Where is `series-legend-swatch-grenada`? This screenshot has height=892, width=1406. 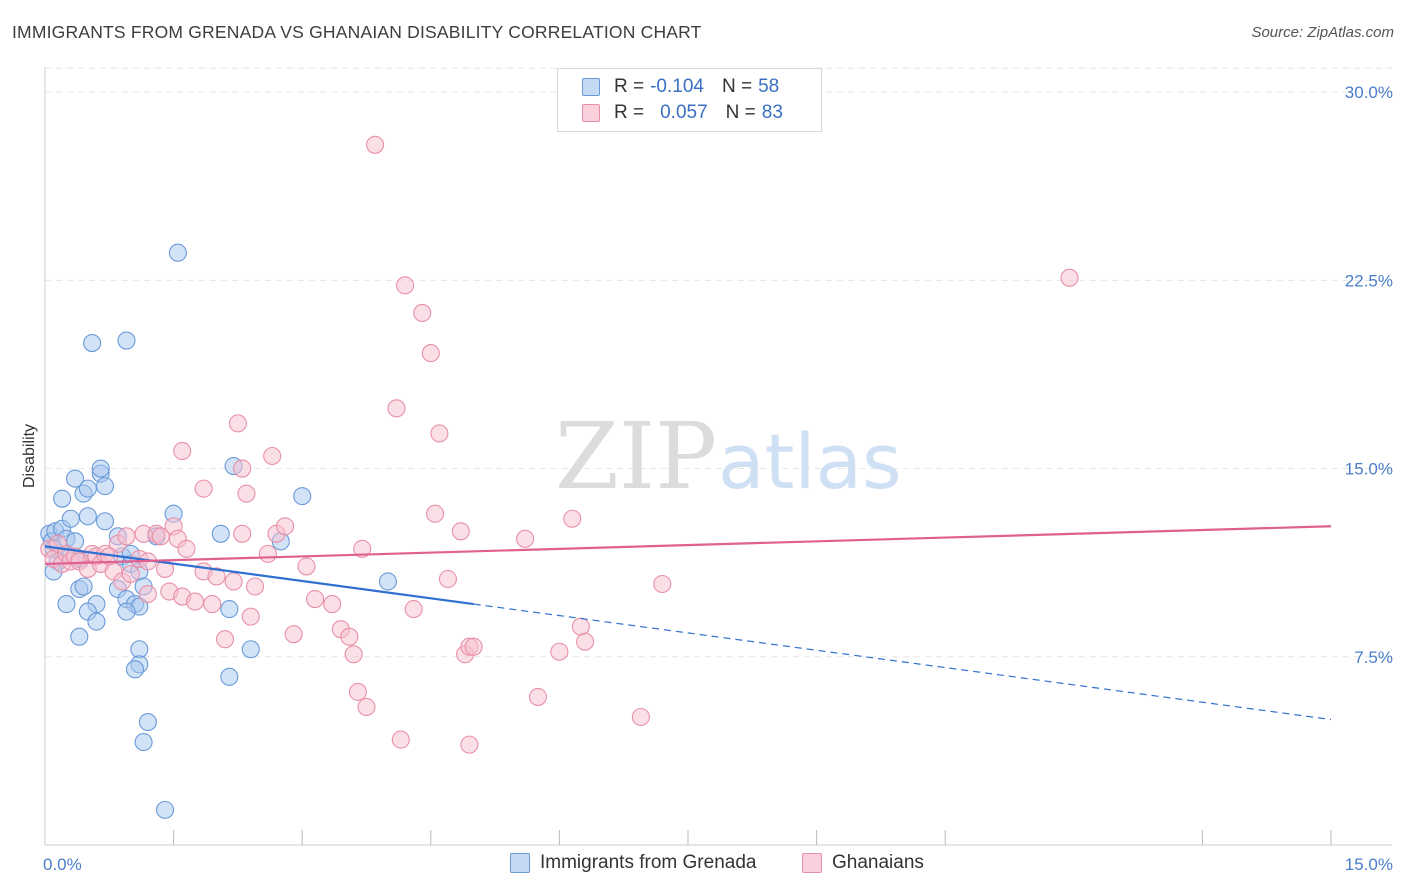 series-legend-swatch-grenada is located at coordinates (520, 863).